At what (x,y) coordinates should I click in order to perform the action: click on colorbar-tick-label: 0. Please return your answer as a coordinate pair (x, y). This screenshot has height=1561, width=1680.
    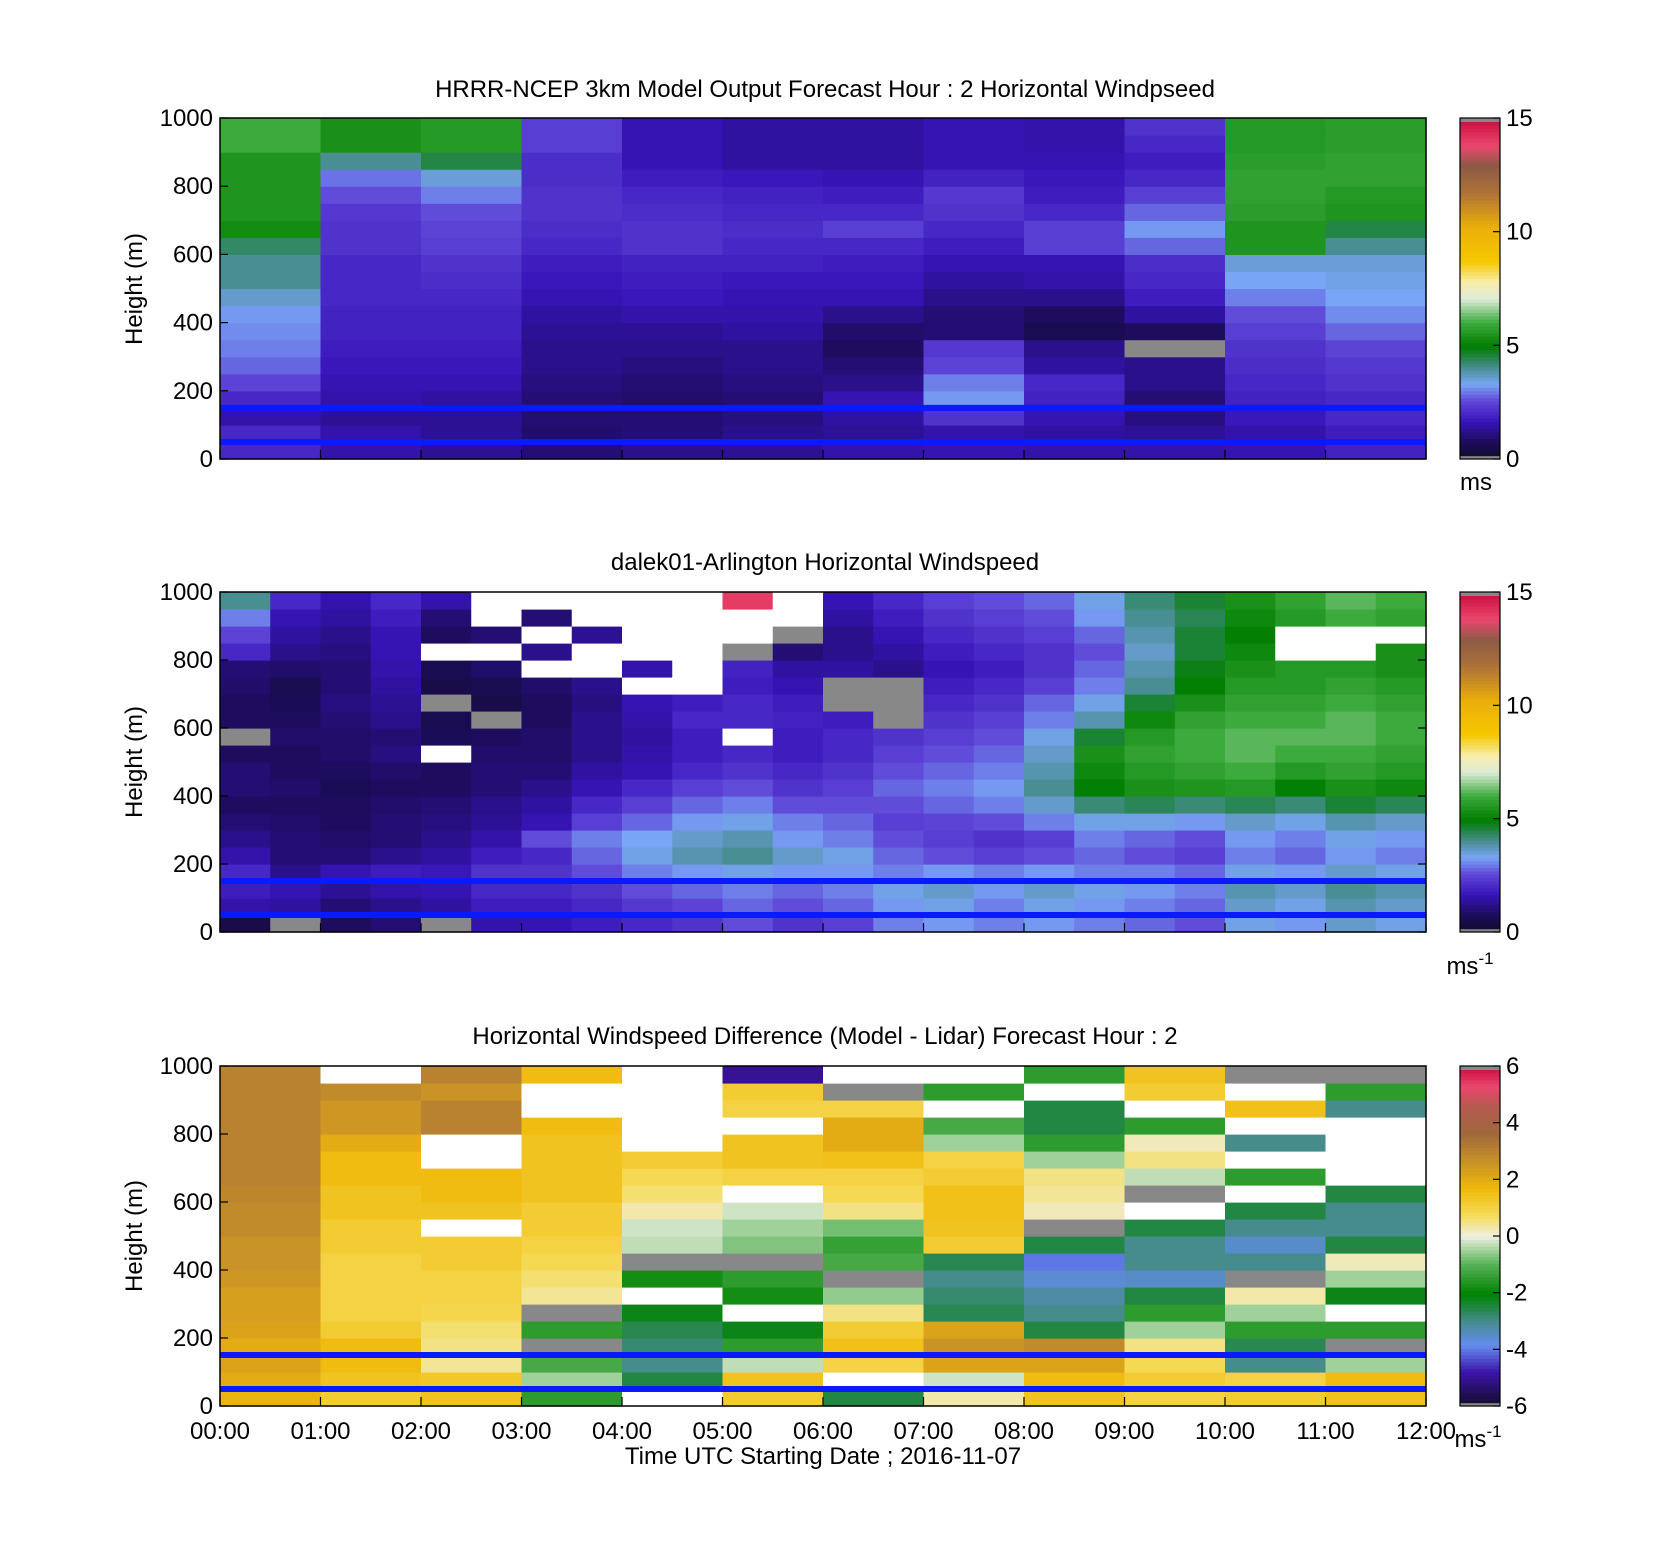
    Looking at the image, I should click on (1512, 1236).